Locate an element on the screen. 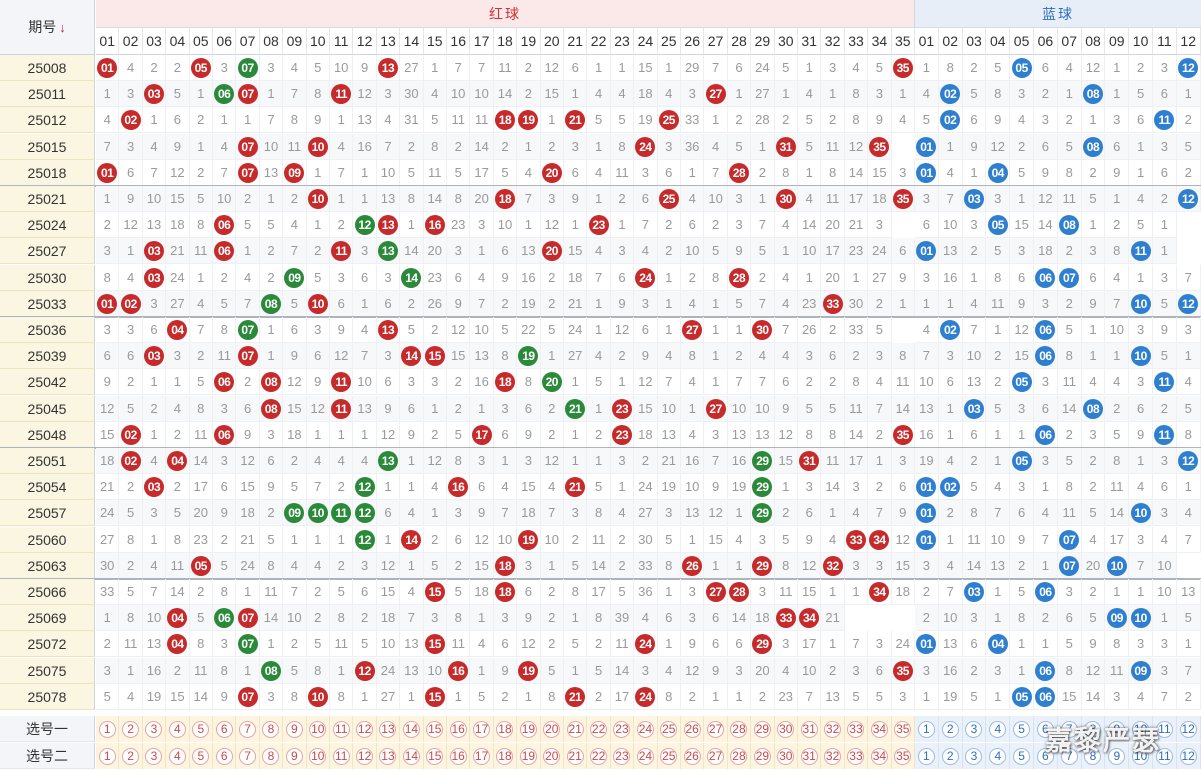 The height and width of the screenshot is (771, 1201). red-select-cell: 19 is located at coordinates (529, 756).